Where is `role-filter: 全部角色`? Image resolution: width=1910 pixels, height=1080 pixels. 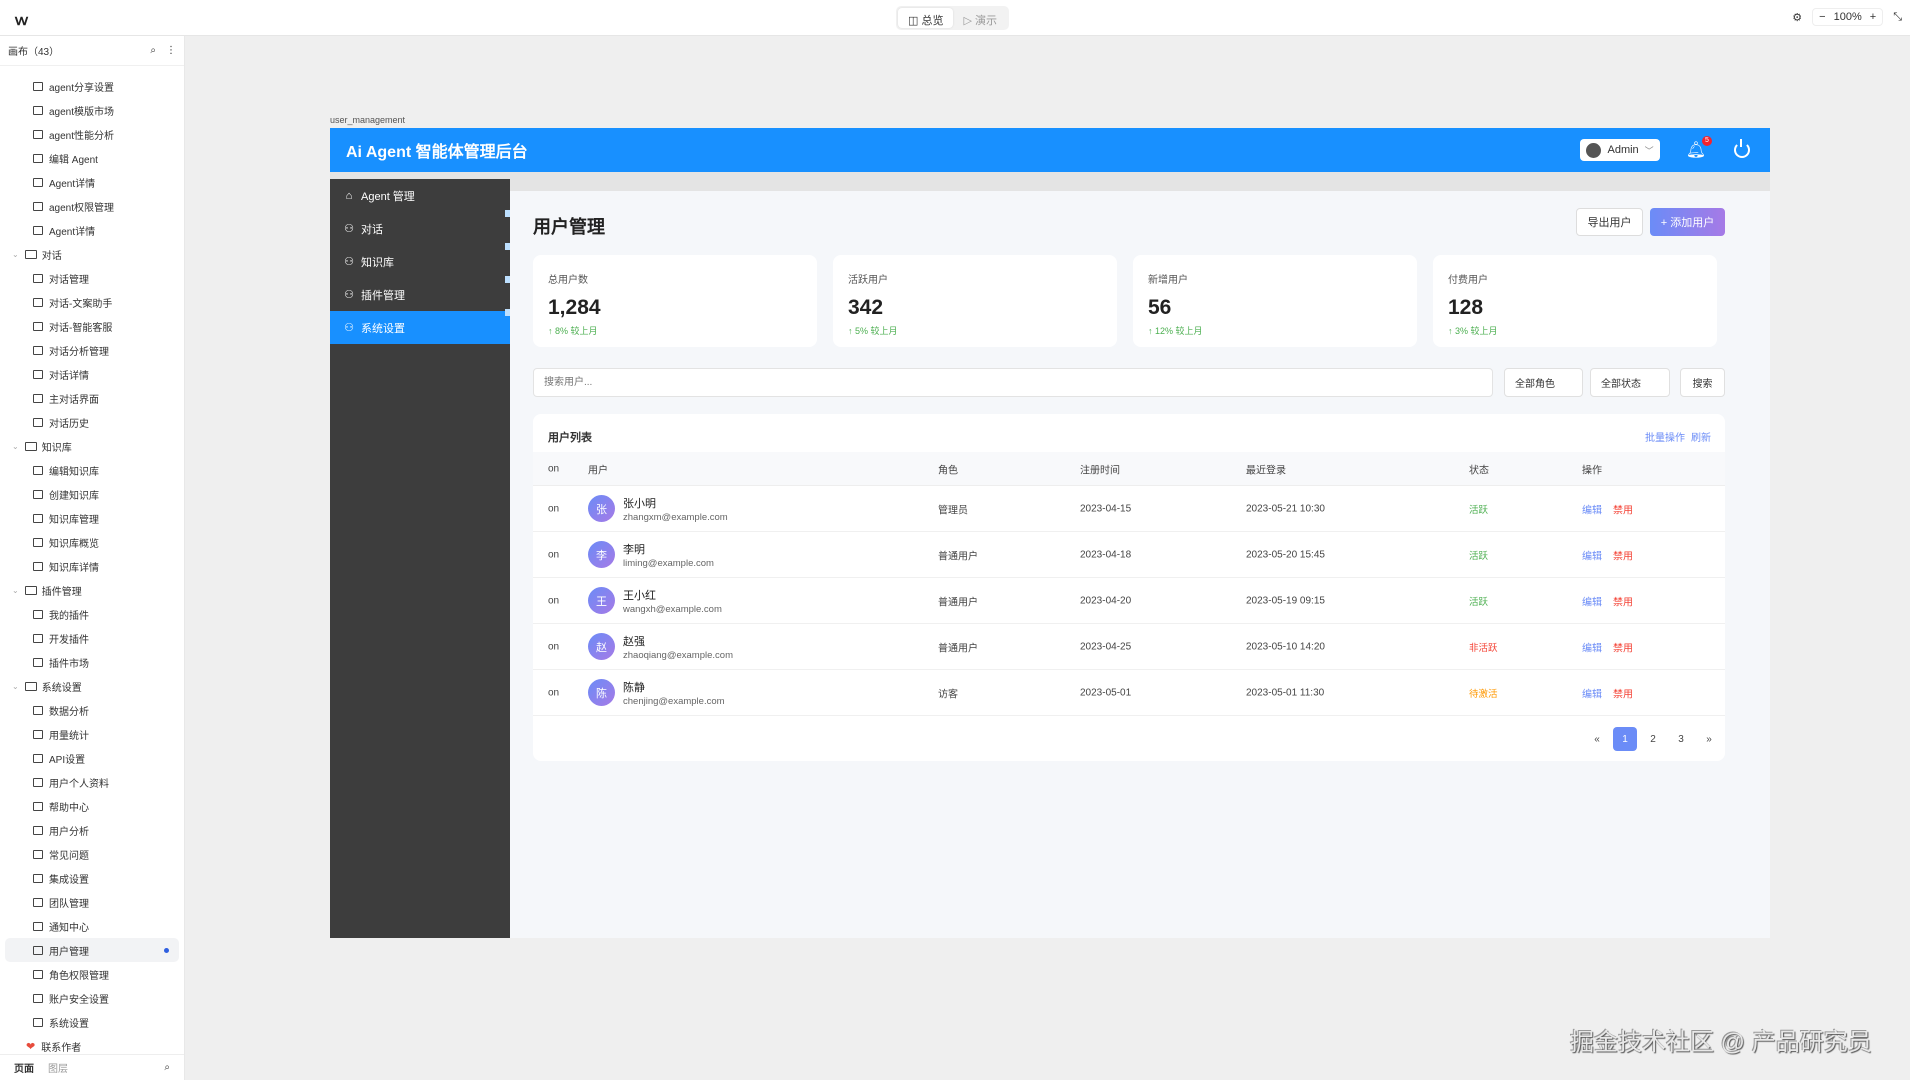
role-filter: 全部角色 is located at coordinates (1543, 382).